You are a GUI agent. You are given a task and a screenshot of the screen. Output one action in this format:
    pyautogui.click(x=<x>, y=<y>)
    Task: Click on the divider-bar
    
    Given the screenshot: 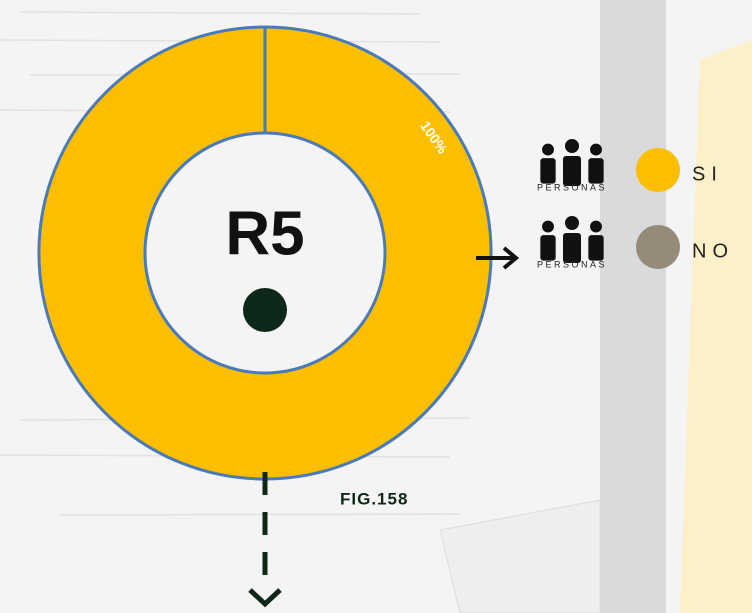 What is the action you would take?
    pyautogui.click(x=633, y=306)
    